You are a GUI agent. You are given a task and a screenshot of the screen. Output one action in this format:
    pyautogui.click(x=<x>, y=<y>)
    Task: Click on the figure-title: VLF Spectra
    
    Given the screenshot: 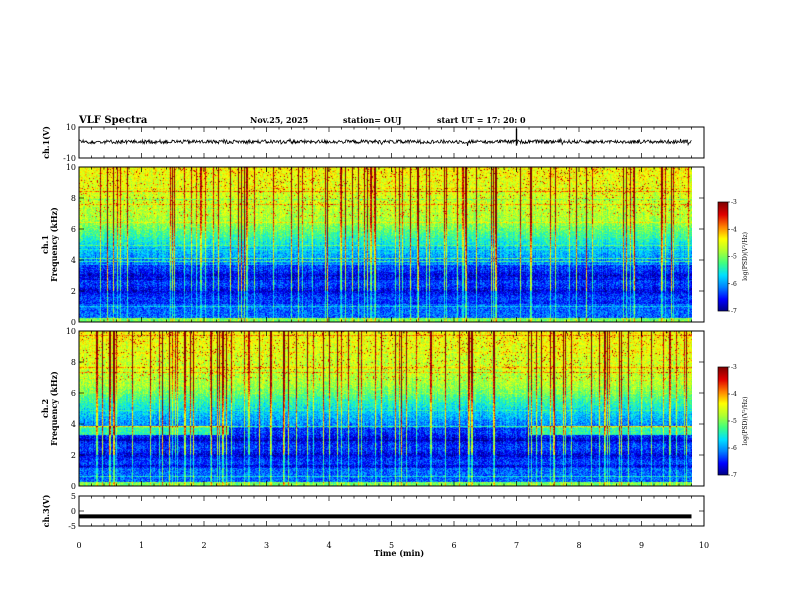 What is the action you would take?
    pyautogui.click(x=113, y=120)
    